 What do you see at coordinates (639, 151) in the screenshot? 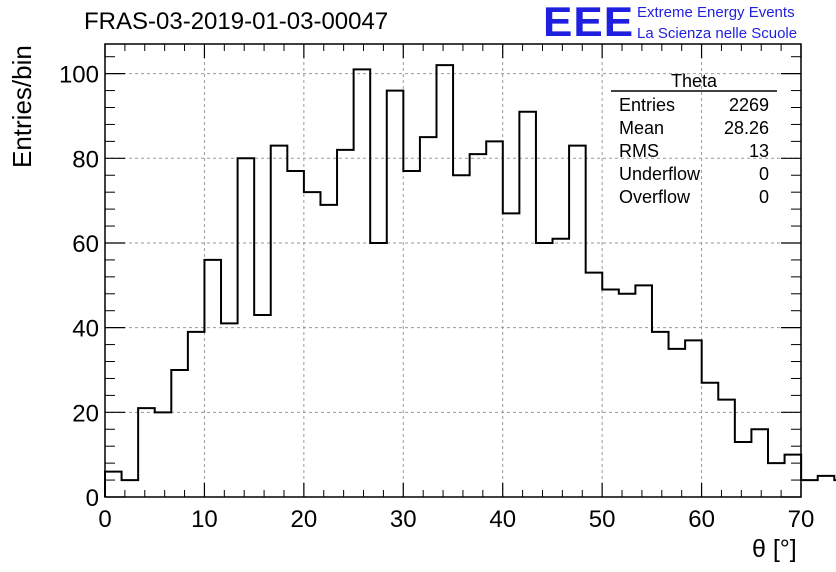
I see `stats-label: RMS` at bounding box center [639, 151].